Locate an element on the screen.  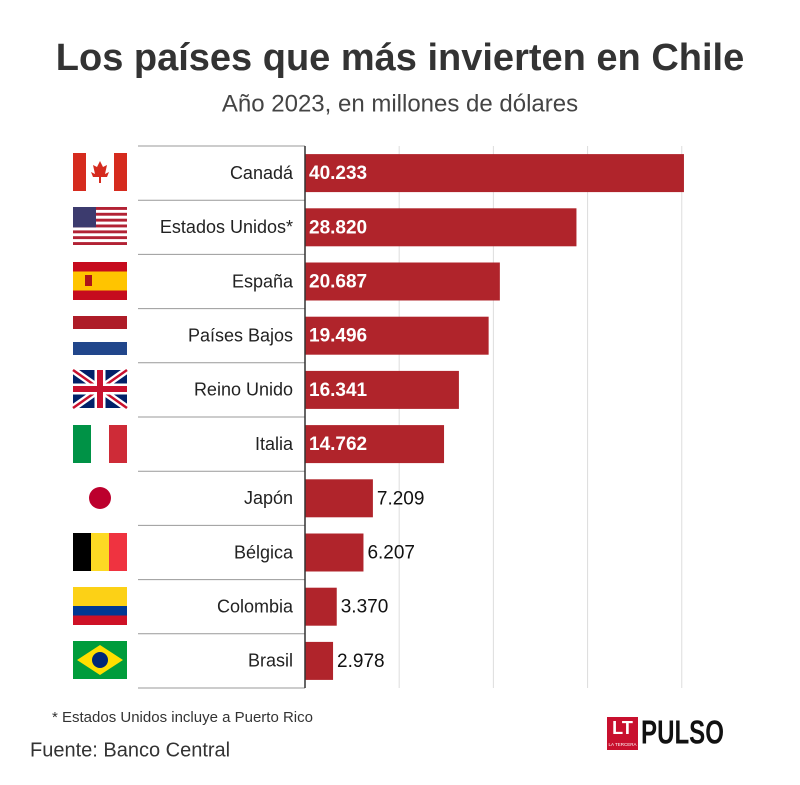
category-label: Estados Unidos* is located at coordinates (226, 227).